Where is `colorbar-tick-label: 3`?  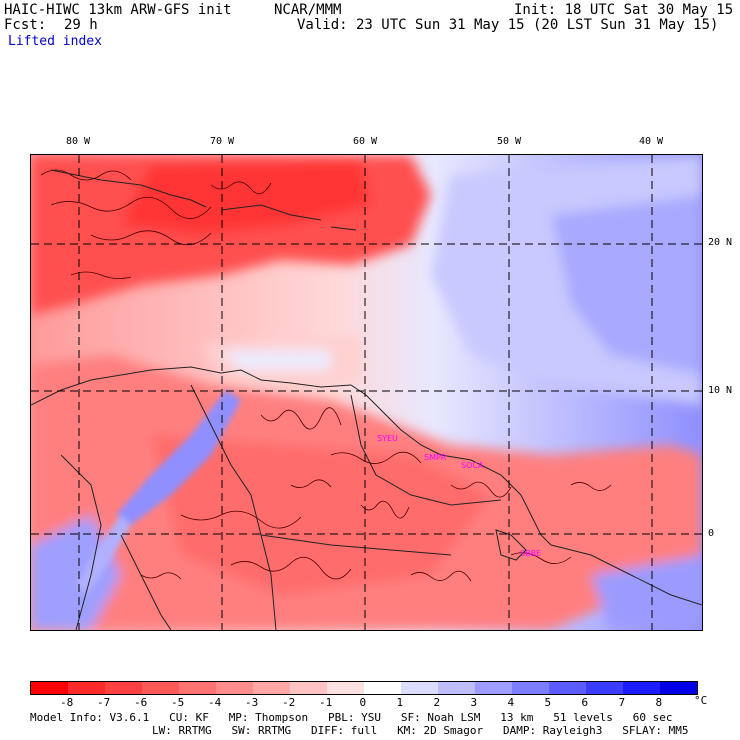
colorbar-tick-label: 3 is located at coordinates (474, 702).